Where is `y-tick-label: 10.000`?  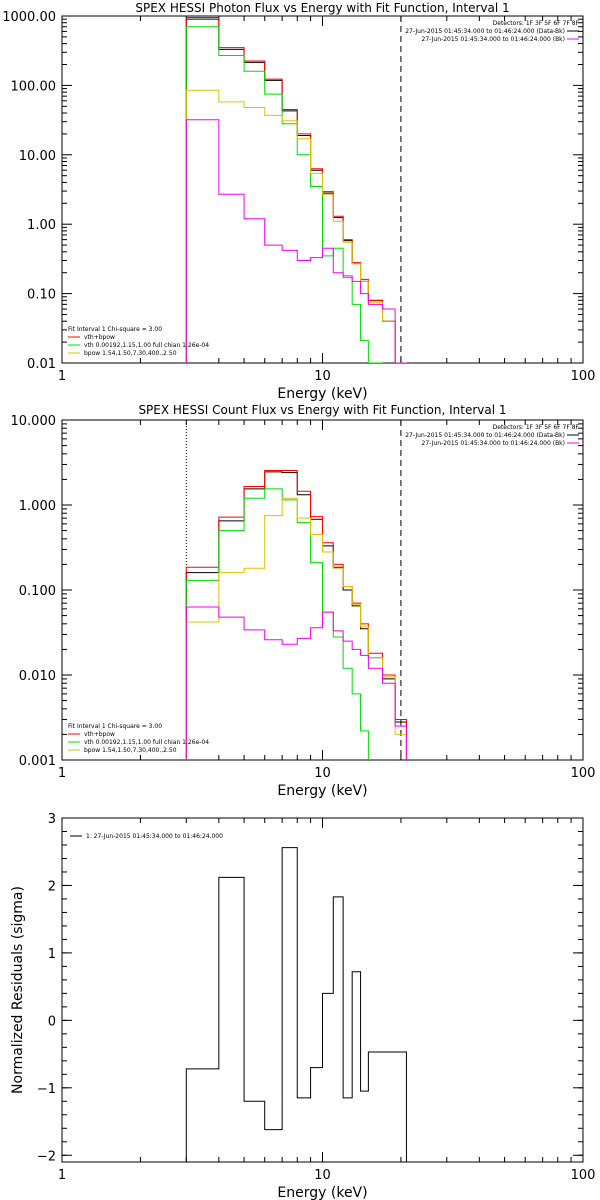
y-tick-label: 10.000 is located at coordinates (34, 421).